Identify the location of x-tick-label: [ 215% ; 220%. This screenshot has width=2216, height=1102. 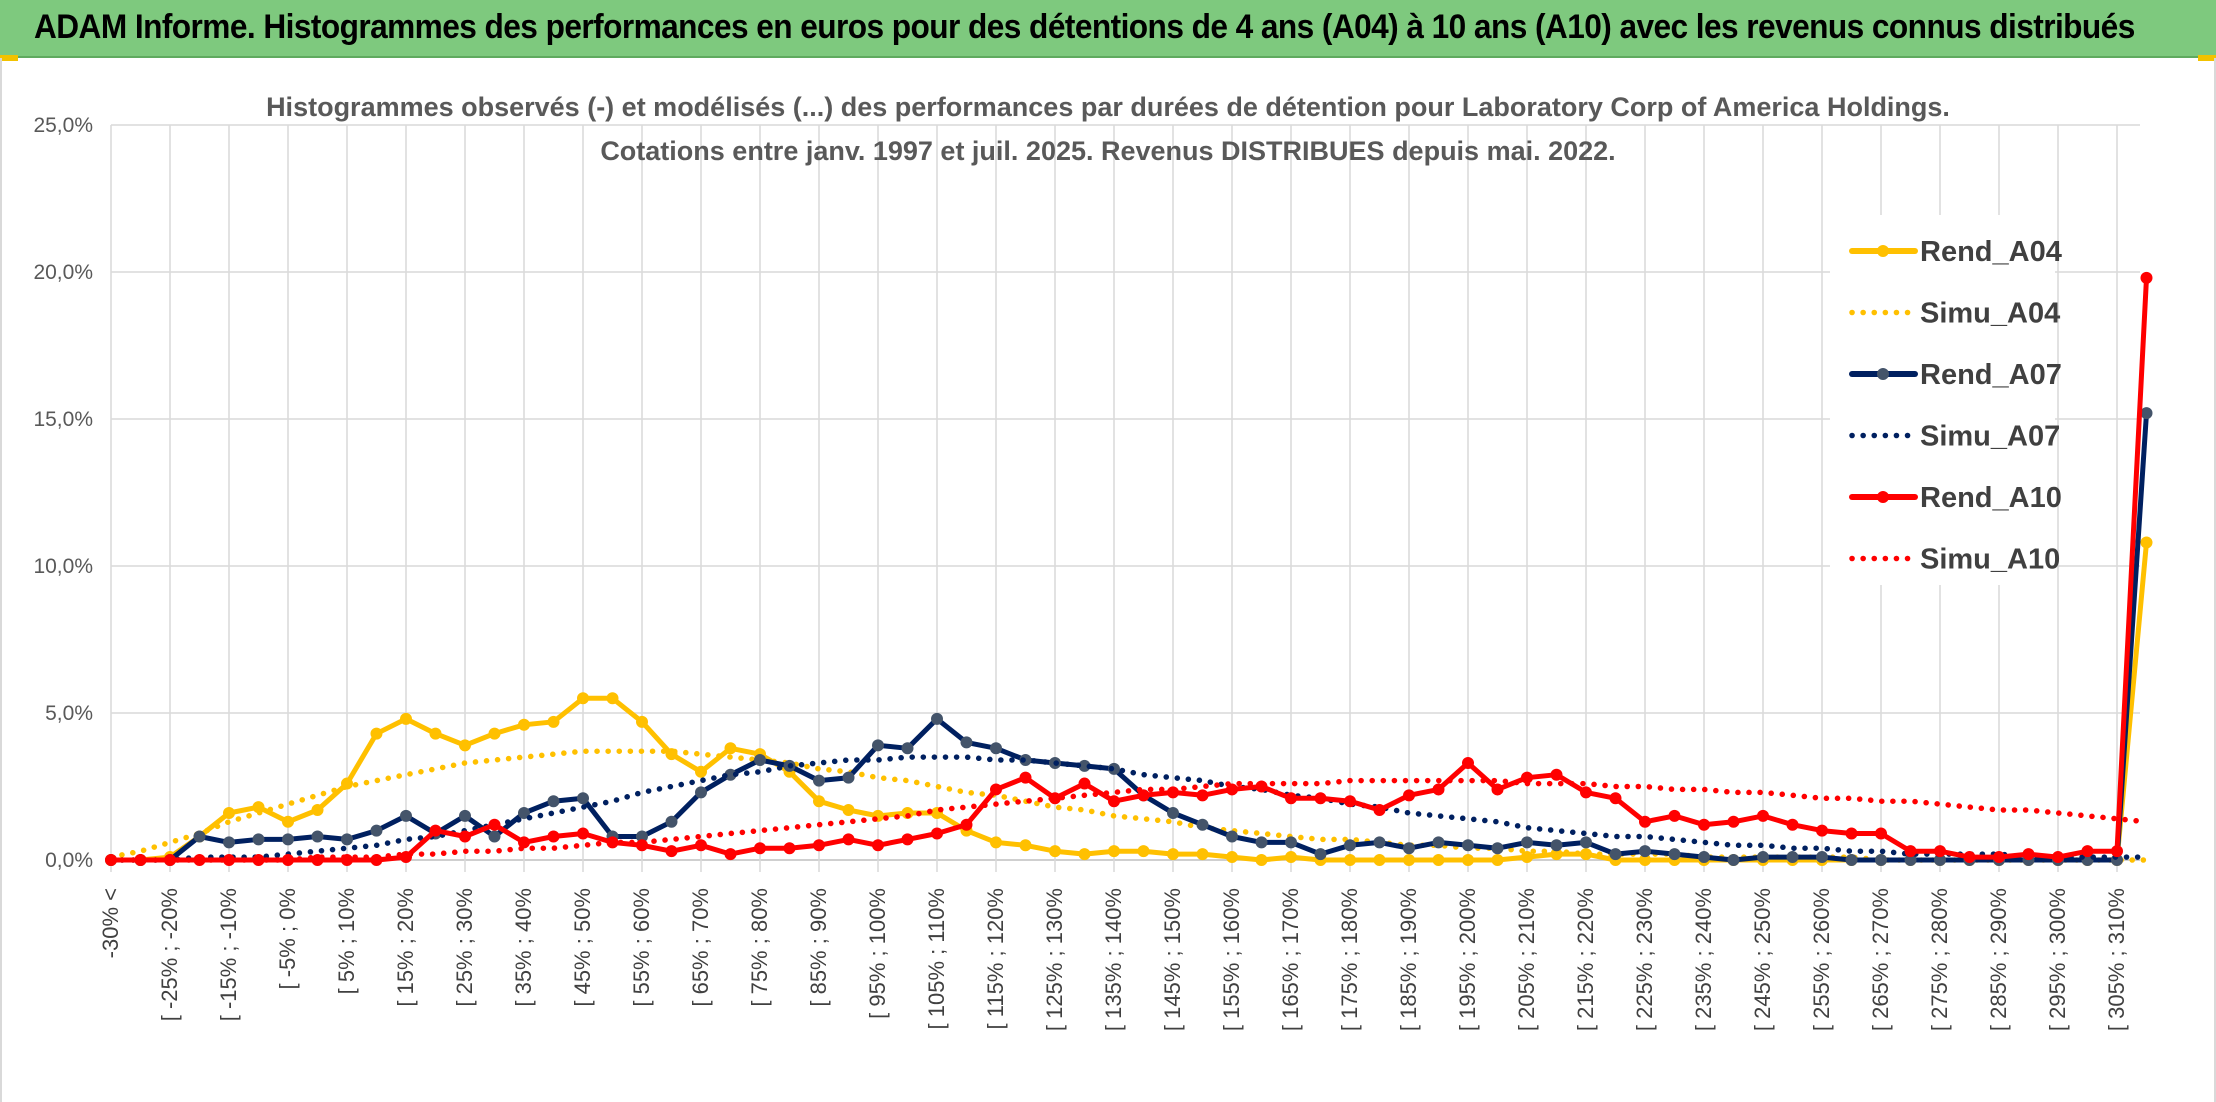
(1585, 959).